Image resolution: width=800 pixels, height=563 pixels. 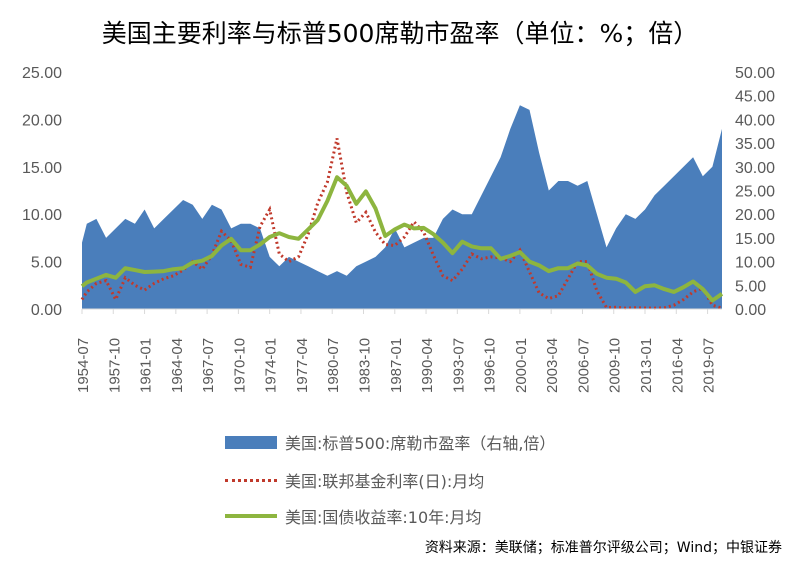 What do you see at coordinates (755, 73) in the screenshot?
I see `y-right-tick-label: 50.00` at bounding box center [755, 73].